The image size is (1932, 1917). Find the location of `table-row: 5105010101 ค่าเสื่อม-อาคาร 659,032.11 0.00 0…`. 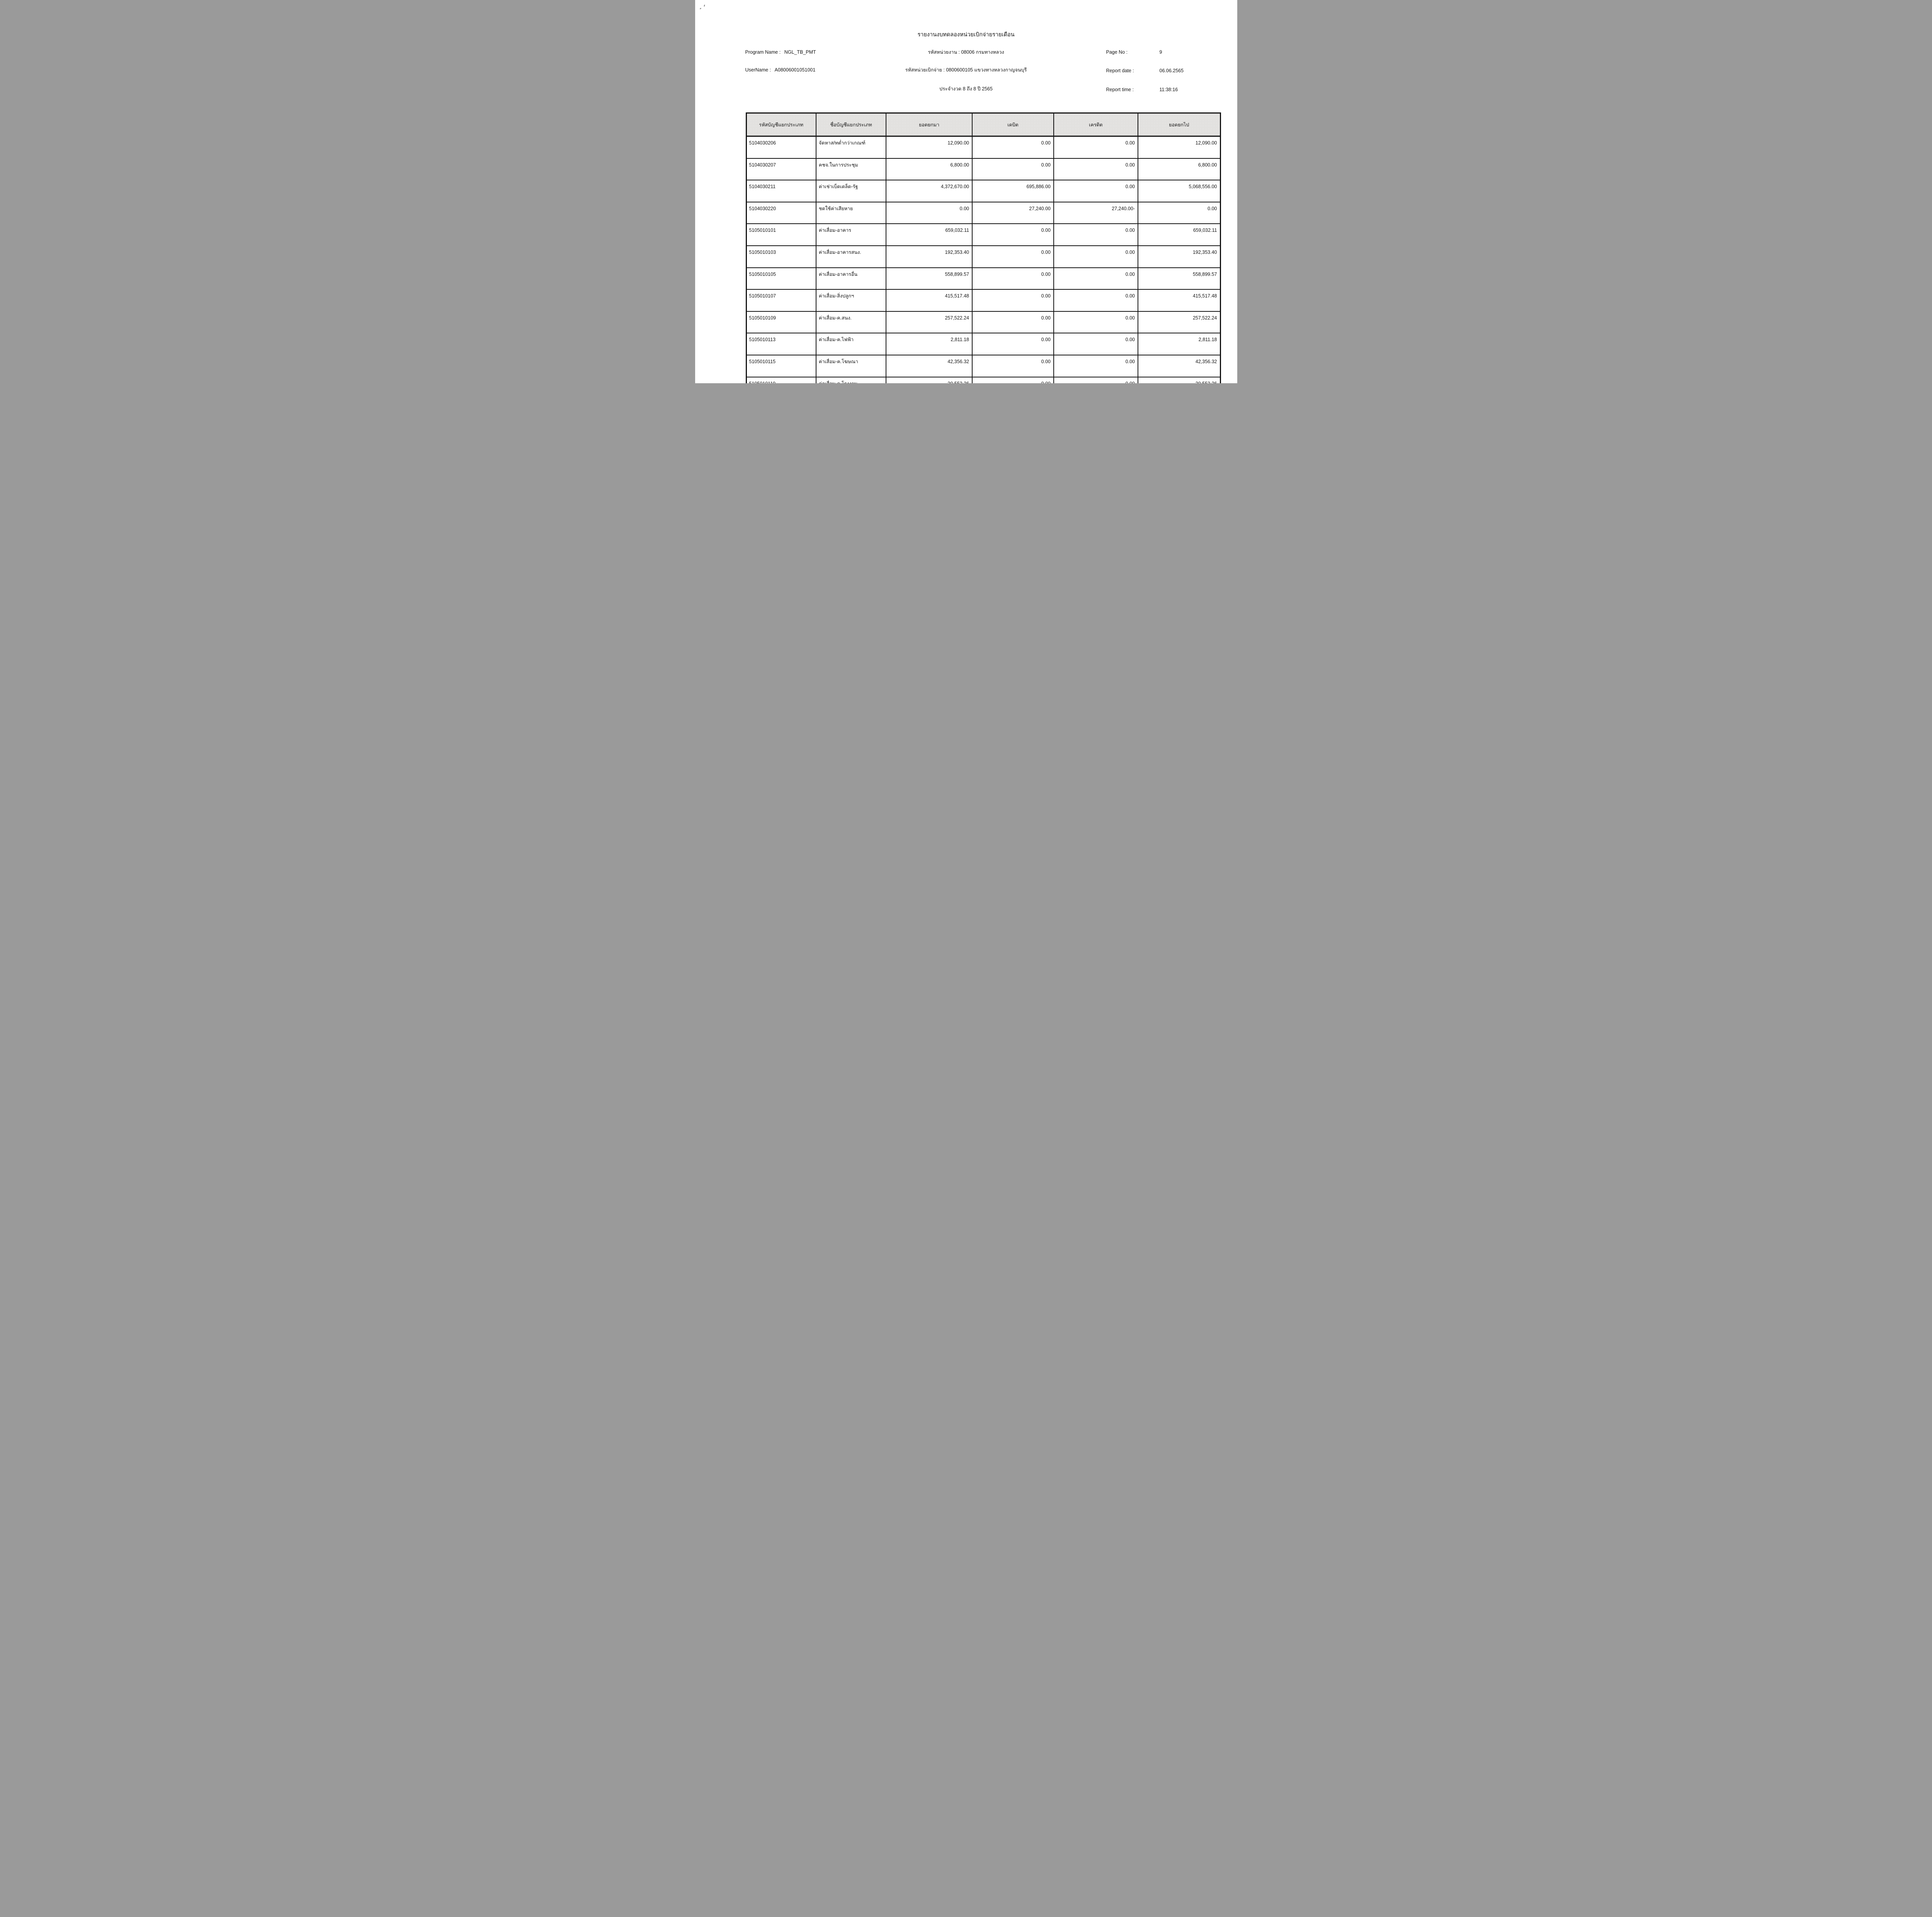

table-row: 5105010101 ค่าเสื่อม-อาคาร 659,032.11 0.00 0… is located at coordinates (984, 235).